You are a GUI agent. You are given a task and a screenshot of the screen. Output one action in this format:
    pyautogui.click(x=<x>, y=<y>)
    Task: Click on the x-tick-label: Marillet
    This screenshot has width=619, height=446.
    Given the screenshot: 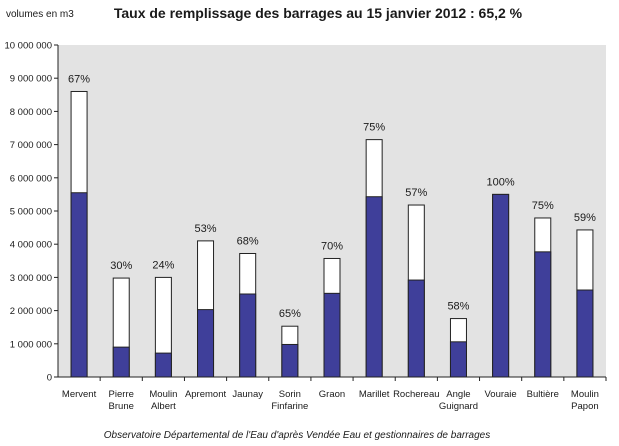 What is the action you would take?
    pyautogui.click(x=374, y=394)
    